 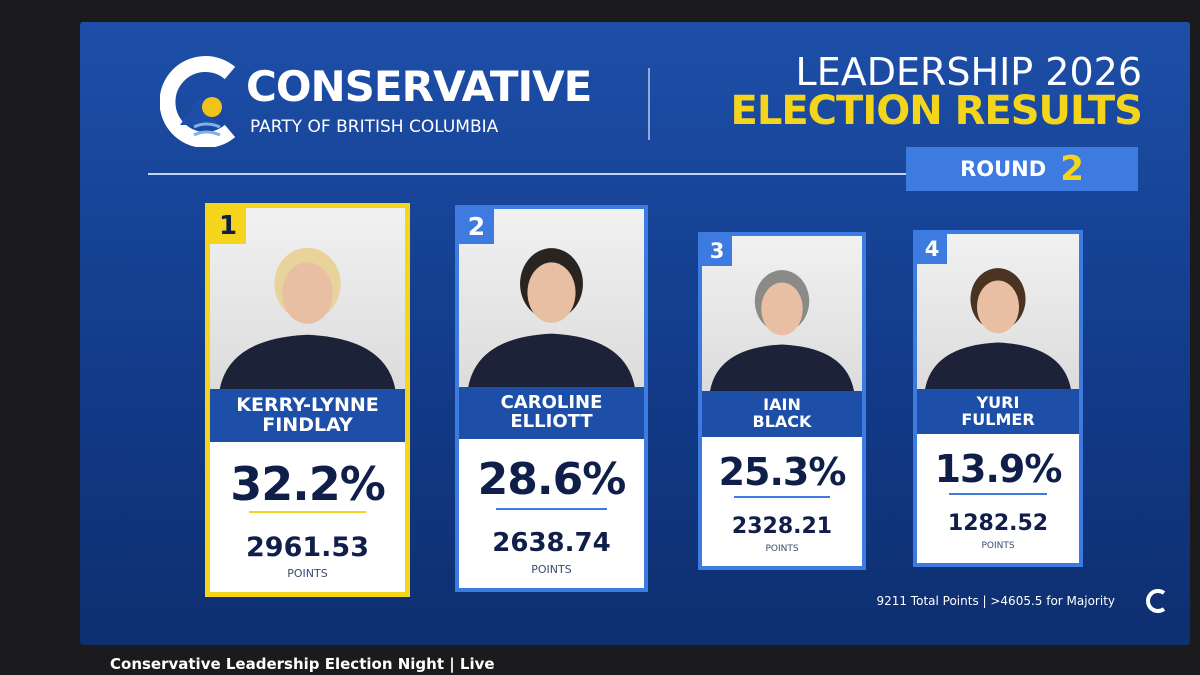 I want to click on rule, so click(x=528, y=174).